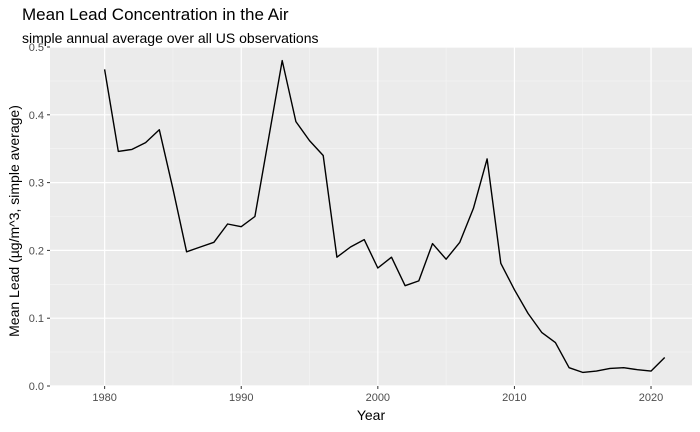  What do you see at coordinates (36, 387) in the screenshot?
I see `y-tick-label: 0.0` at bounding box center [36, 387].